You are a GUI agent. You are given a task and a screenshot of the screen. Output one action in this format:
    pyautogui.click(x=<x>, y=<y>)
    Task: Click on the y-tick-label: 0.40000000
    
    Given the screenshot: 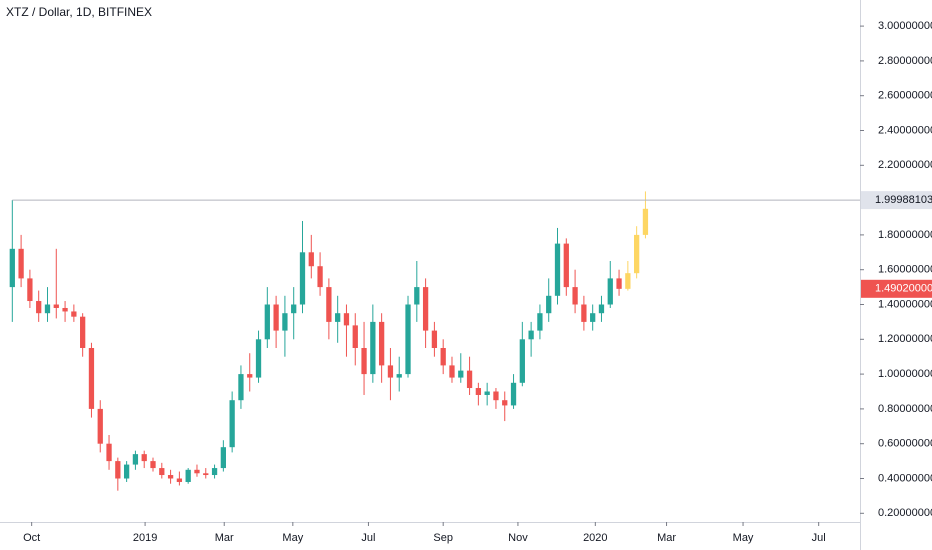 What is the action you would take?
    pyautogui.click(x=905, y=478)
    